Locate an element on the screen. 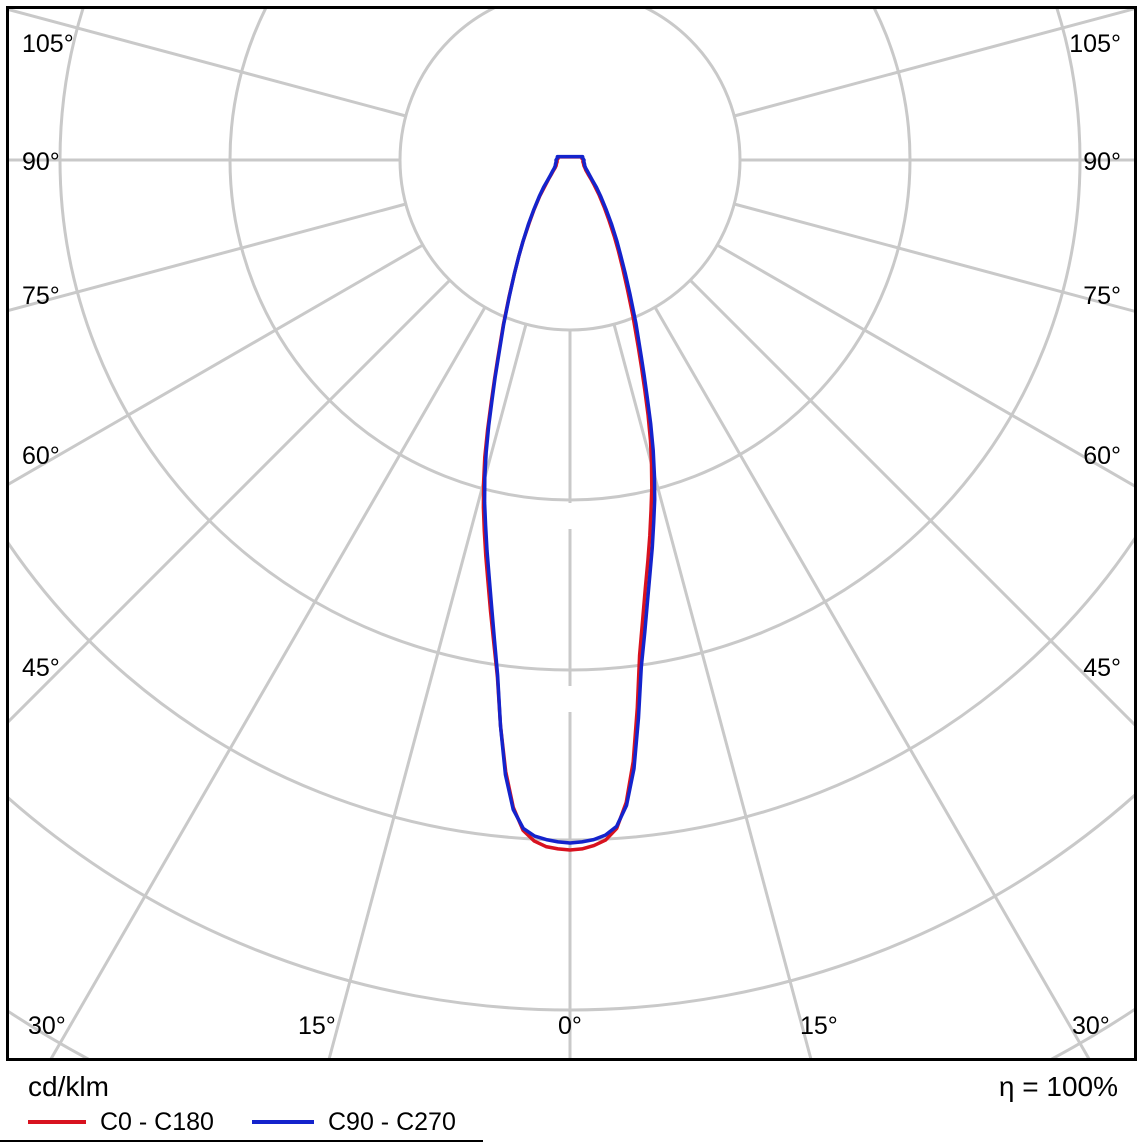  intensity-curves is located at coordinates (569, 503).